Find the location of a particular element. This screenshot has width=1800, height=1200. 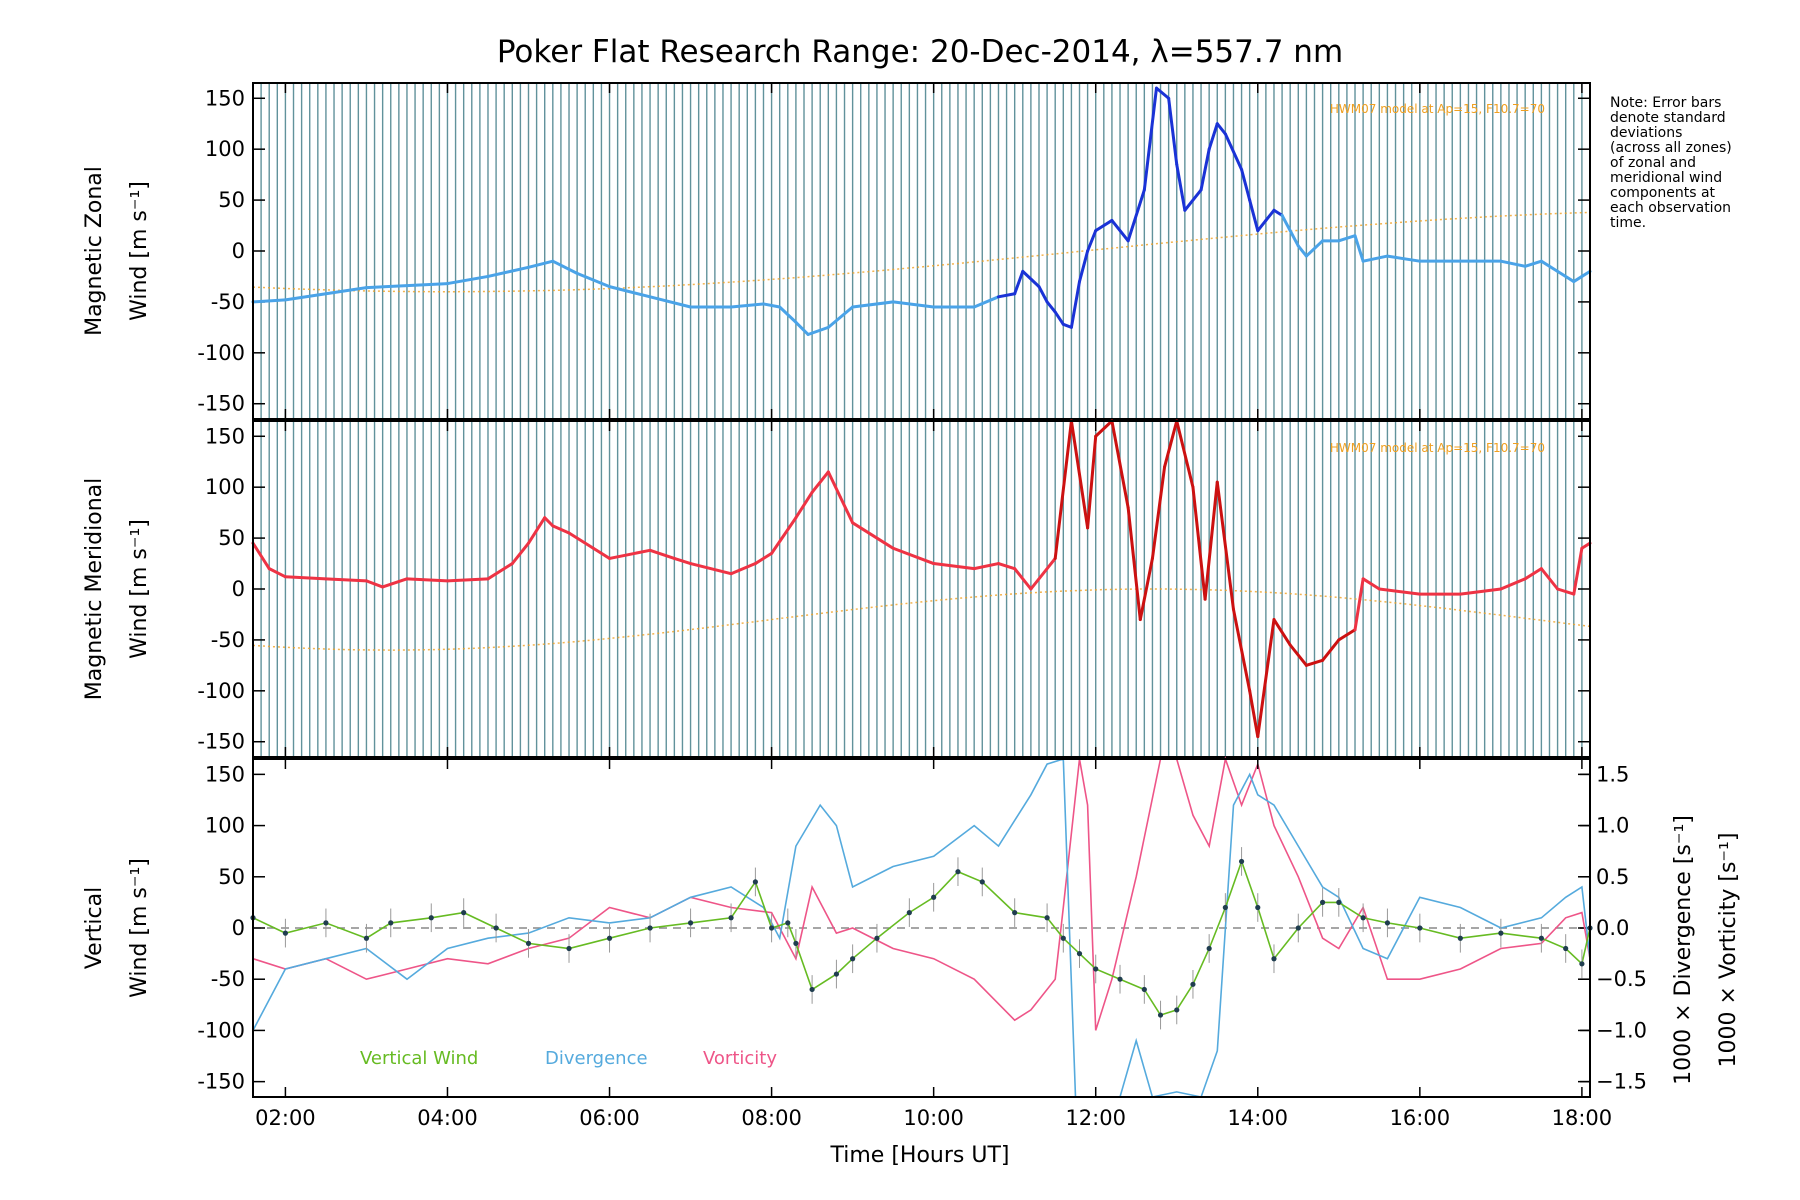

zonal-ylabel-line2: Wind [m s⁻¹] is located at coordinates (139, 251).